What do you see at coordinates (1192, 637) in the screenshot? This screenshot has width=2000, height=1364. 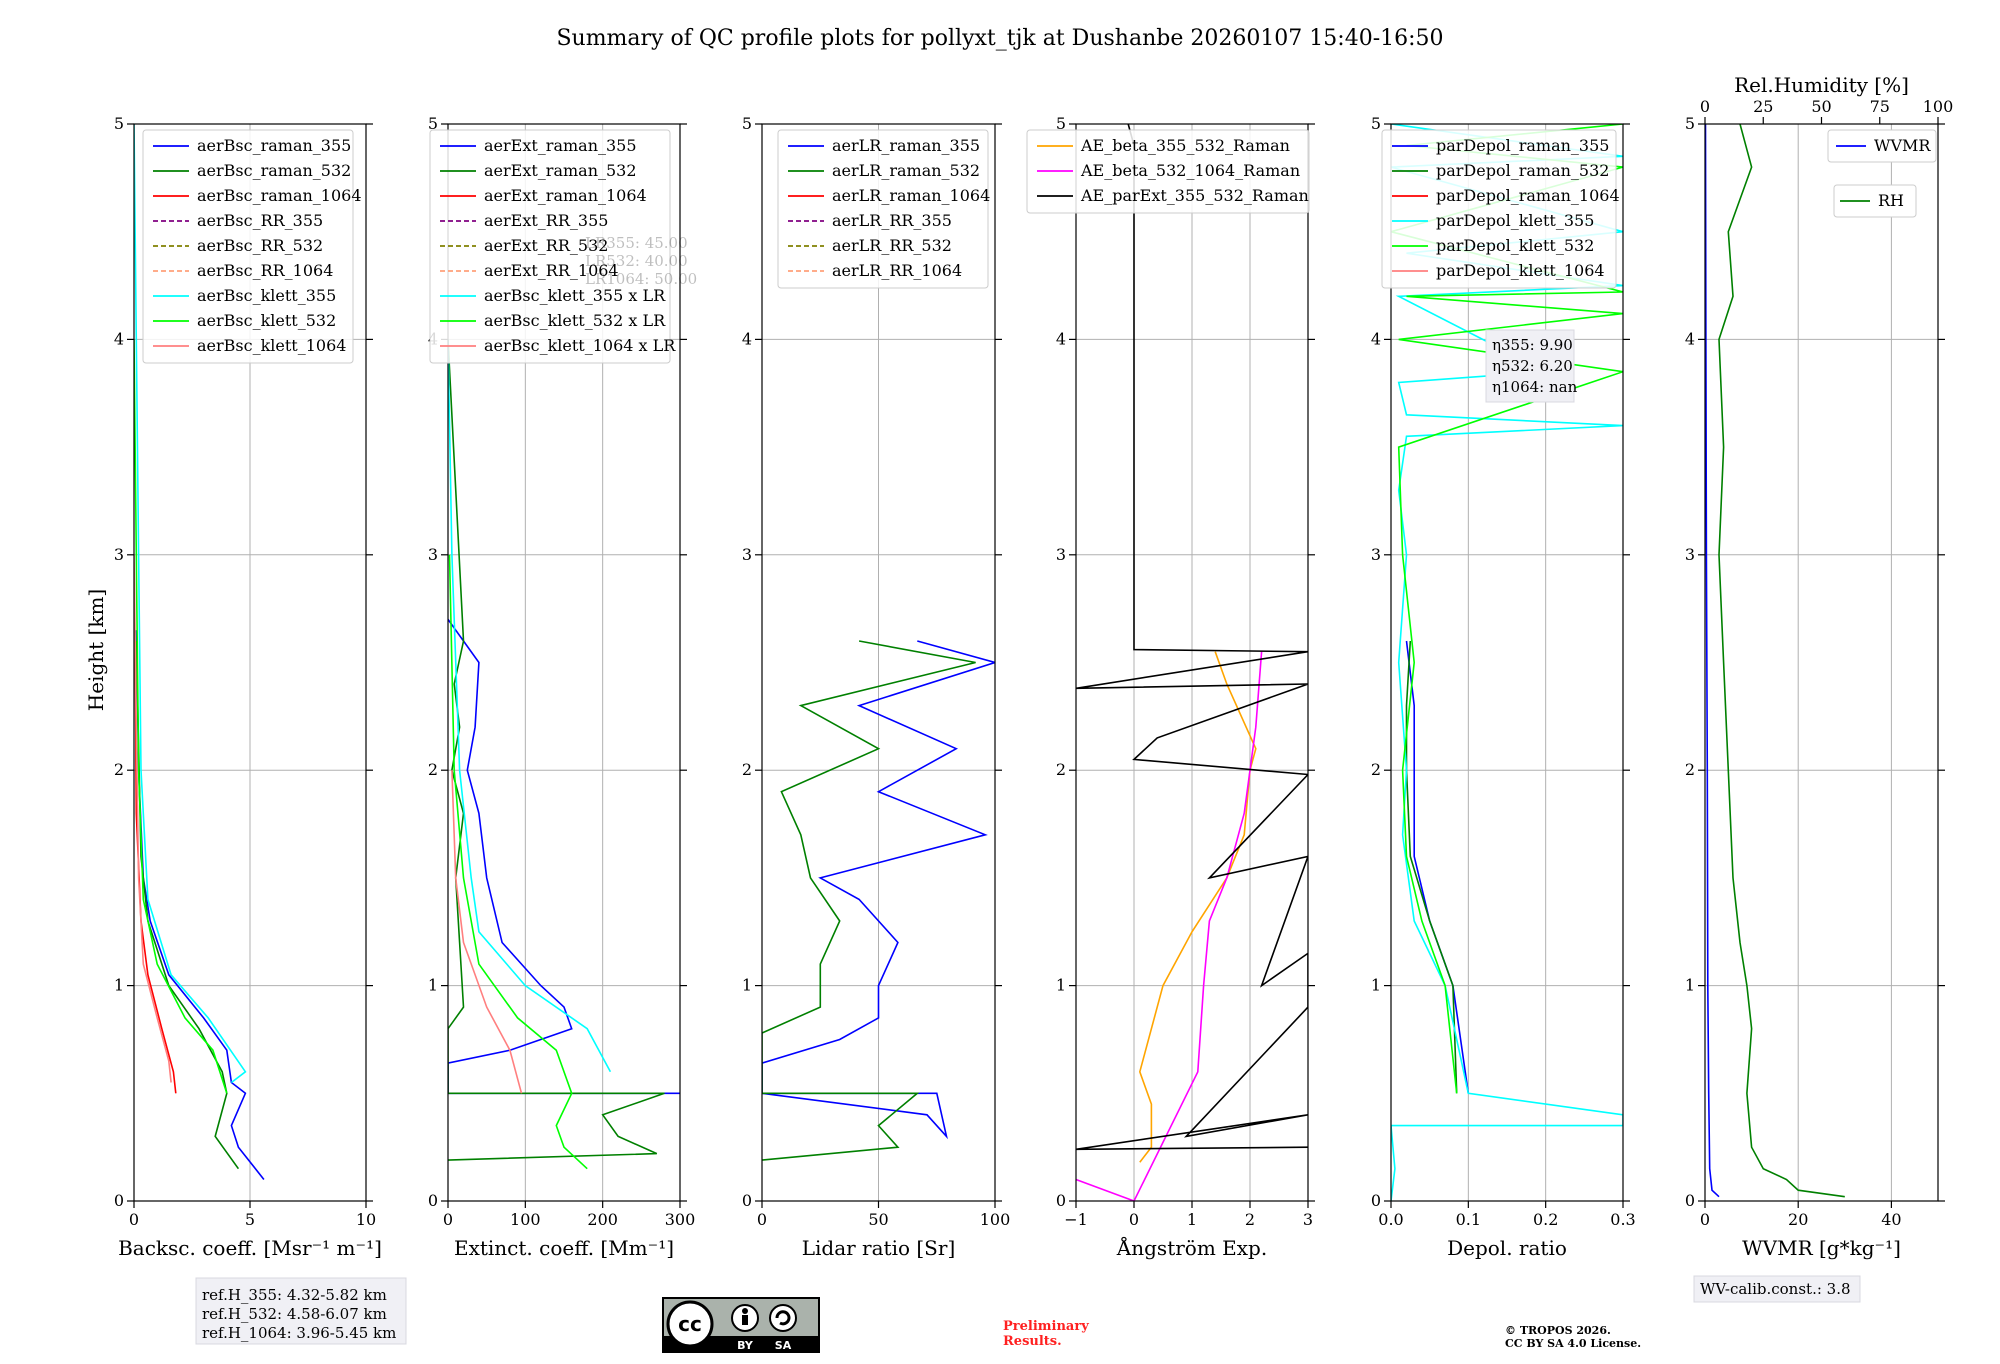 I see `series-line-AE_parExt_355_532_Raman` at bounding box center [1192, 637].